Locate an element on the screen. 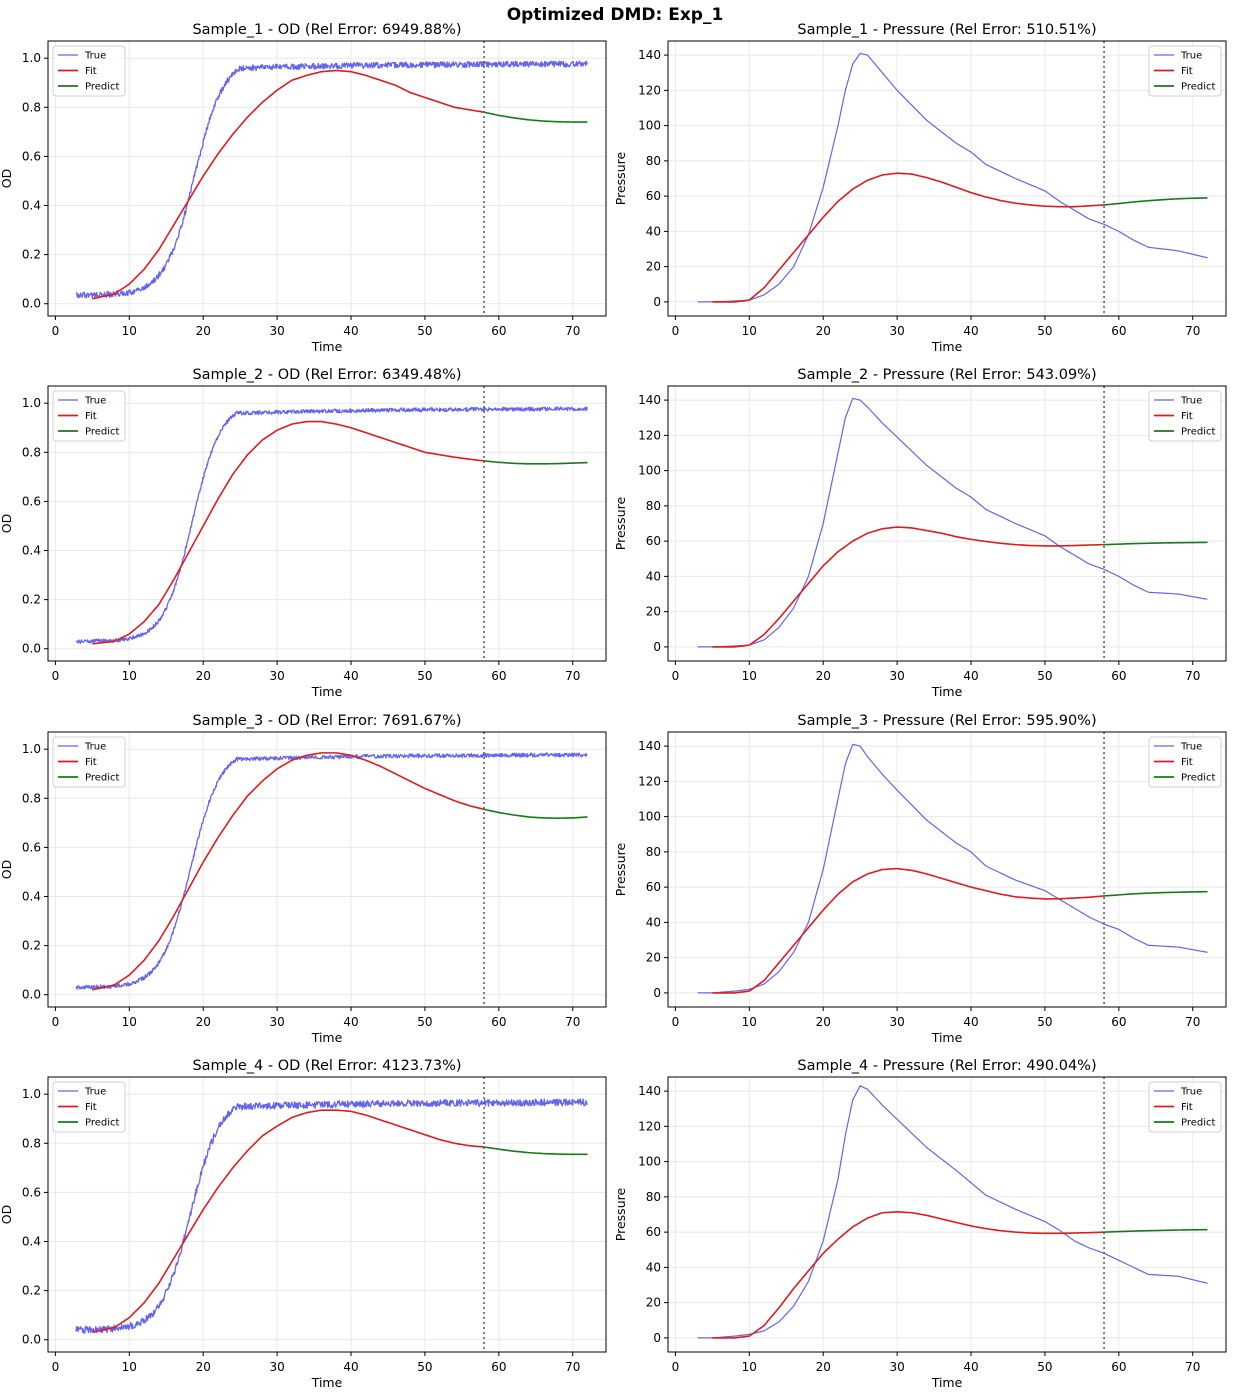 Image resolution: width=1236 pixels, height=1394 pixels. x-tick-label: 20 is located at coordinates (823, 1367).